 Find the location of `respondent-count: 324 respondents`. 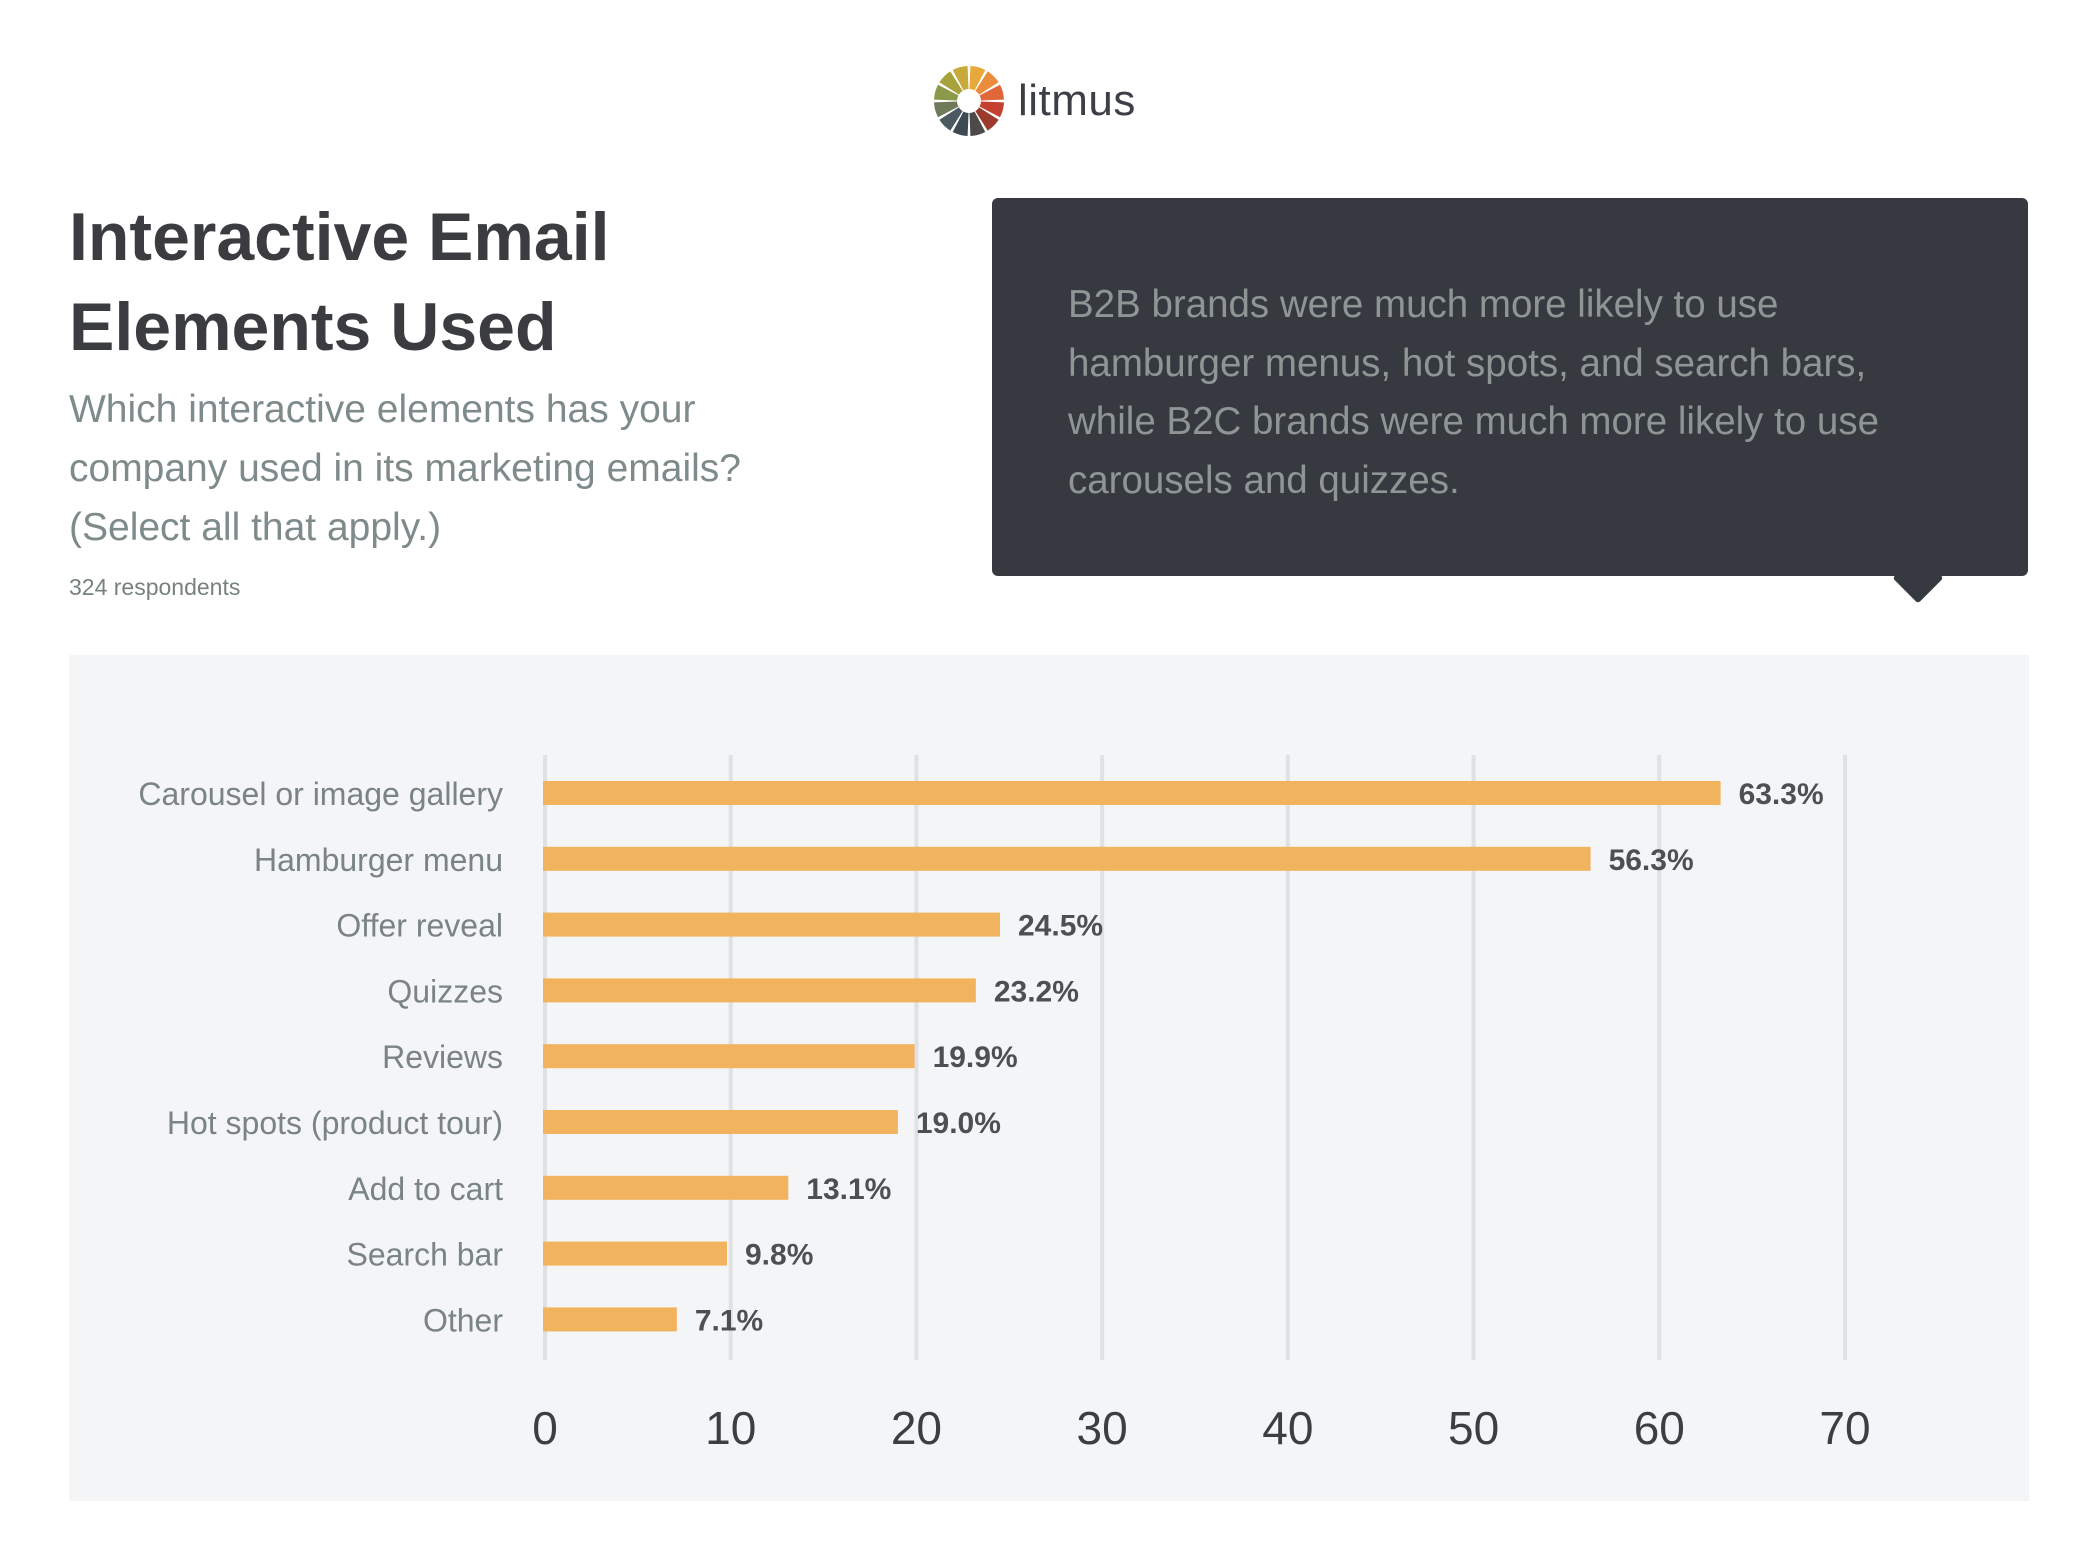

respondent-count: 324 respondents is located at coordinates (155, 587).